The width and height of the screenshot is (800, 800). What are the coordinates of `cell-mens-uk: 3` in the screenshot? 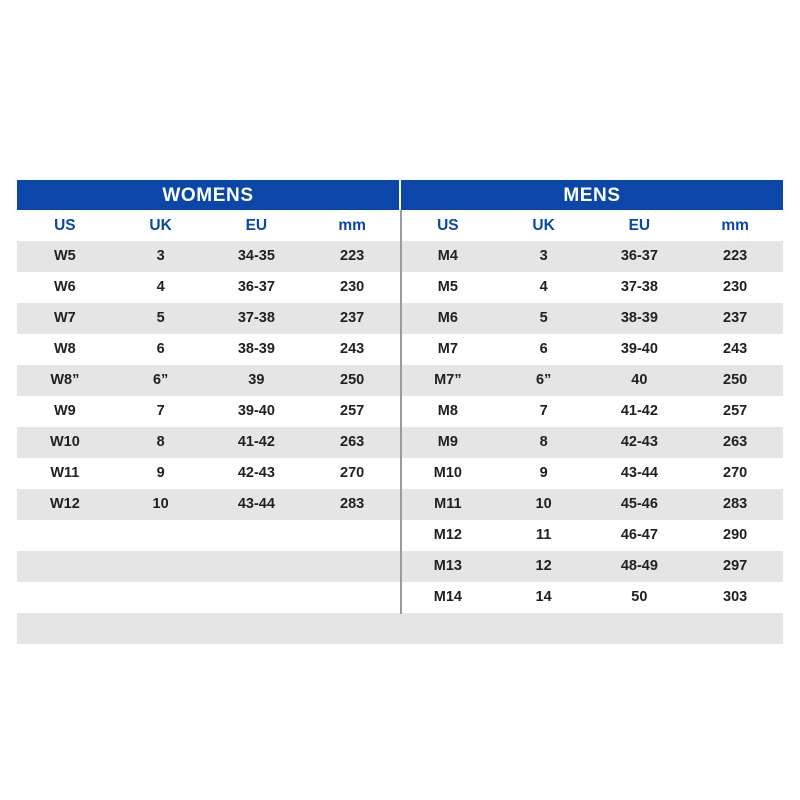 It's located at (543, 256).